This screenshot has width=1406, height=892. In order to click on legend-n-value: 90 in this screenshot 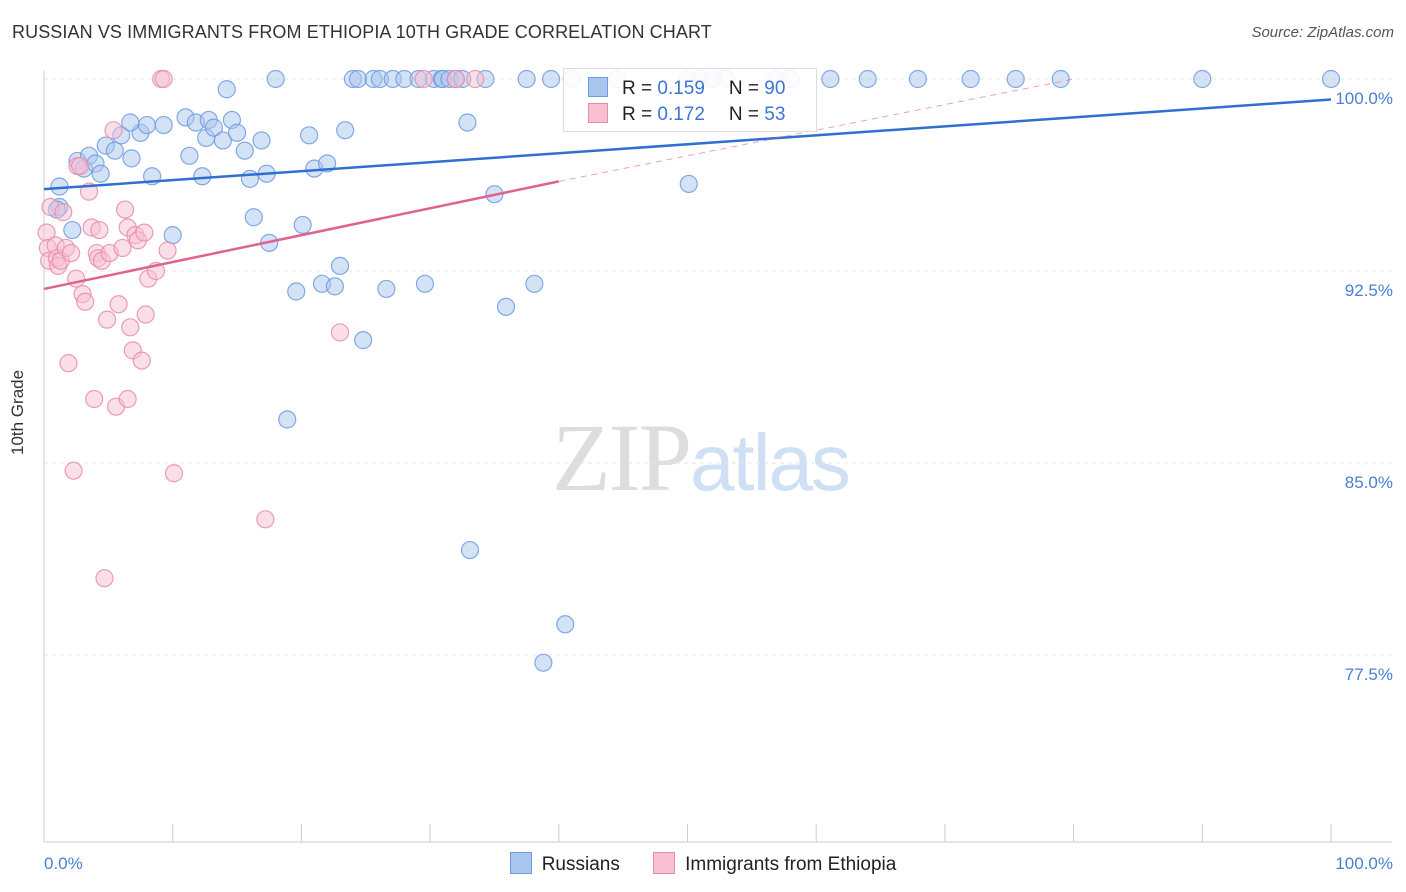, I will do `click(775, 88)`.